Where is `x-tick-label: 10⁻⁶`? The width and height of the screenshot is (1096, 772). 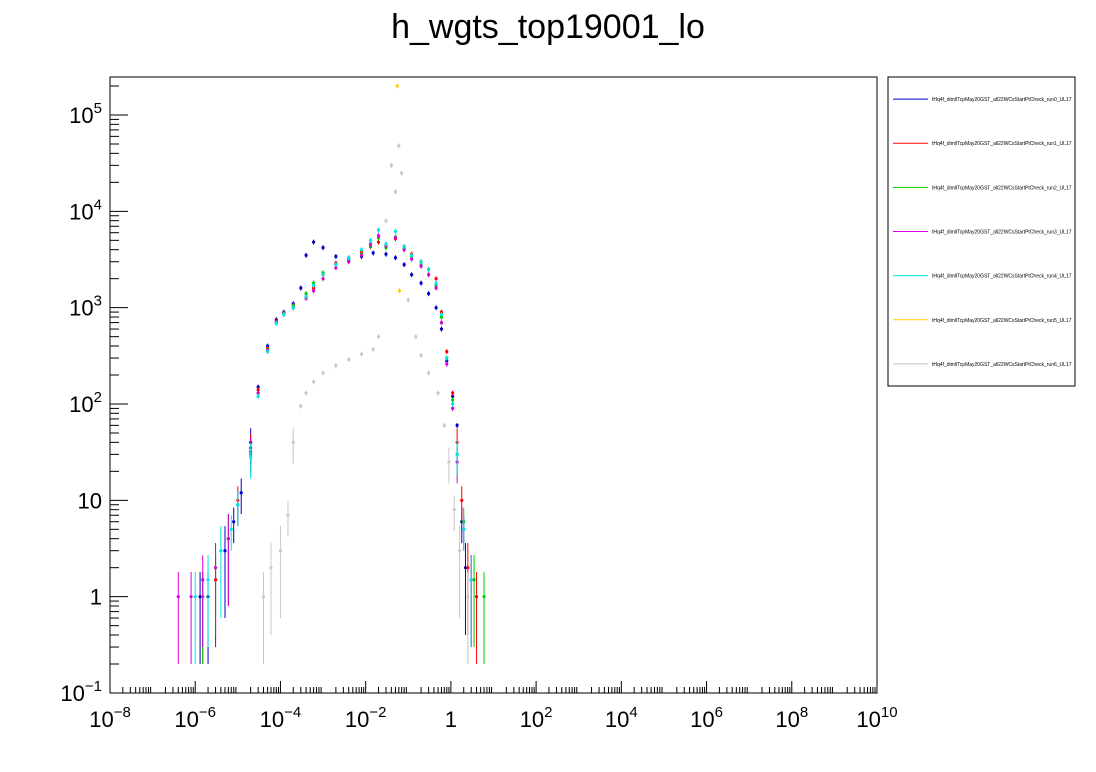 x-tick-label: 10⁻⁶ is located at coordinates (195, 718).